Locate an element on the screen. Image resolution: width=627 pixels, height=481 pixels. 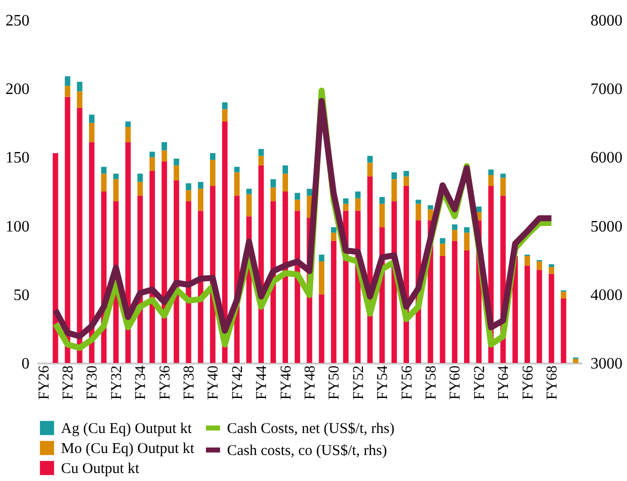
y2-tick-label: 7000 is located at coordinates (606, 89).